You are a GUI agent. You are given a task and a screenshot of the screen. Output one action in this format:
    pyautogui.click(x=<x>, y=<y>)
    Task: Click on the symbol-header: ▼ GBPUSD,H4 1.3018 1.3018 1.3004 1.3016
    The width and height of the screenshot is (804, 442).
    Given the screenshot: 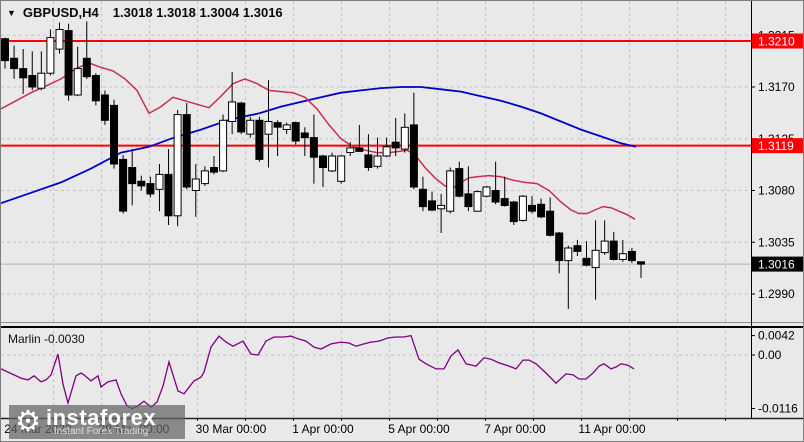 What is the action you would take?
    pyautogui.click(x=145, y=12)
    